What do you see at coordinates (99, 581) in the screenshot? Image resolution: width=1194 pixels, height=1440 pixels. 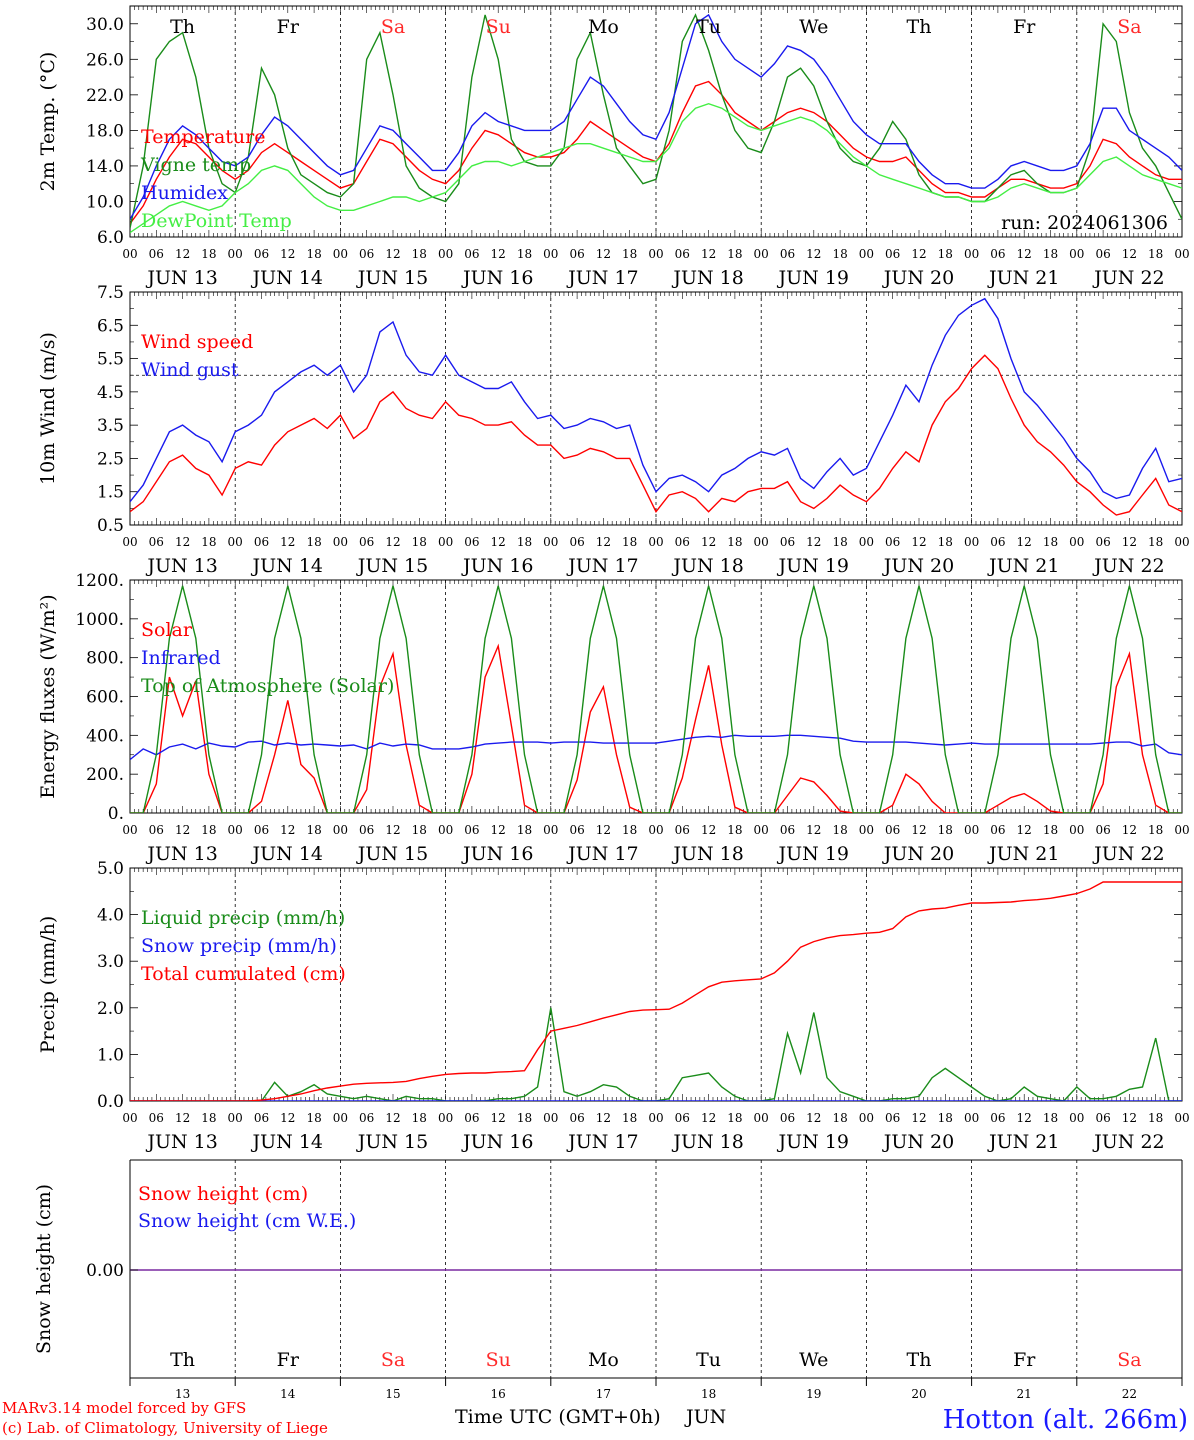 I see `y-tick-label: 1200.` at bounding box center [99, 581].